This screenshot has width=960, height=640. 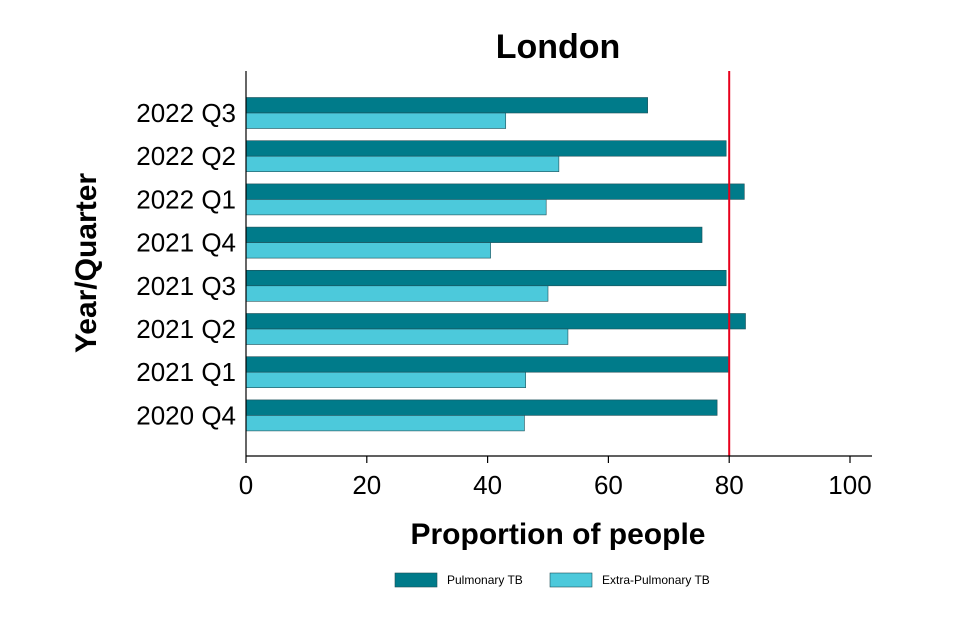 I want to click on y-tick-label: 2022 Q3, so click(x=186, y=113).